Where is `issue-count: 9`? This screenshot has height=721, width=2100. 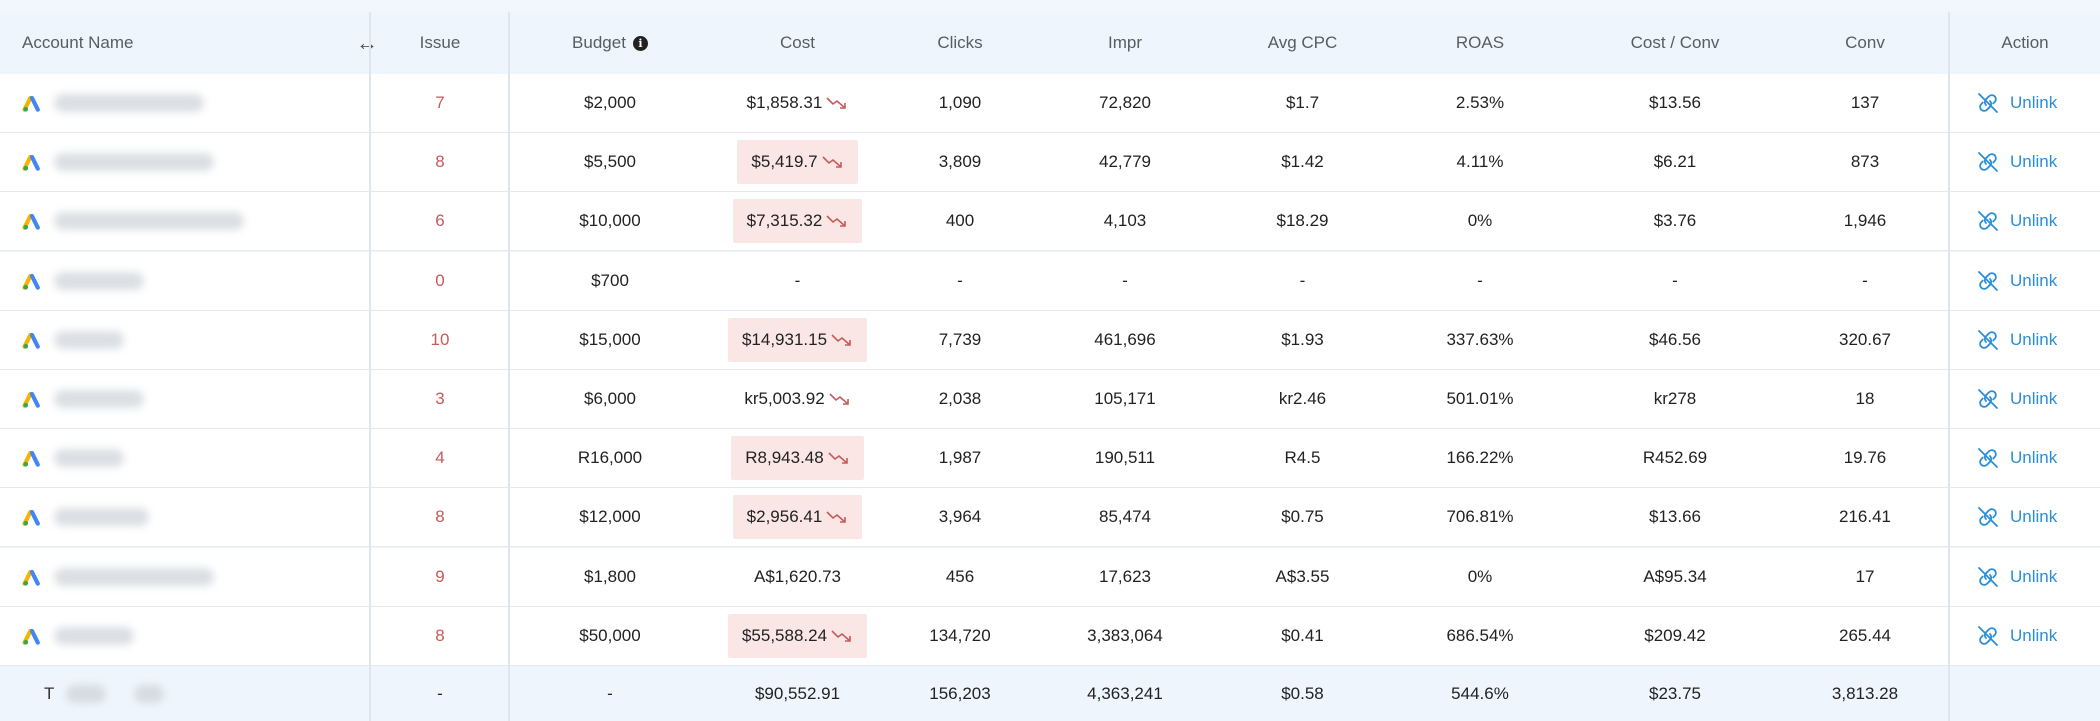
issue-count: 9 is located at coordinates (440, 576).